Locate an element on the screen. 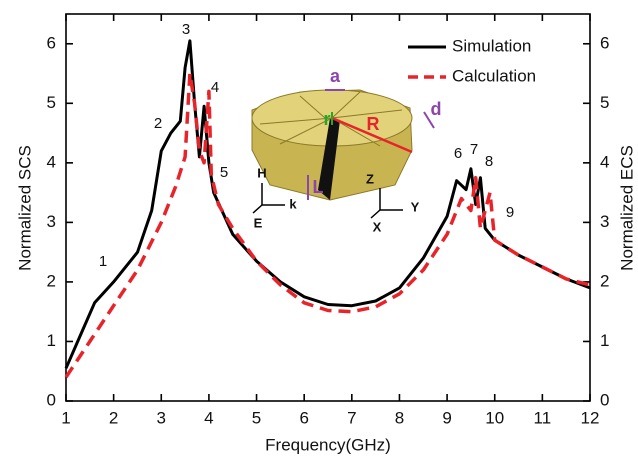 The image size is (638, 456). peak-annotation: 6 is located at coordinates (458, 153).